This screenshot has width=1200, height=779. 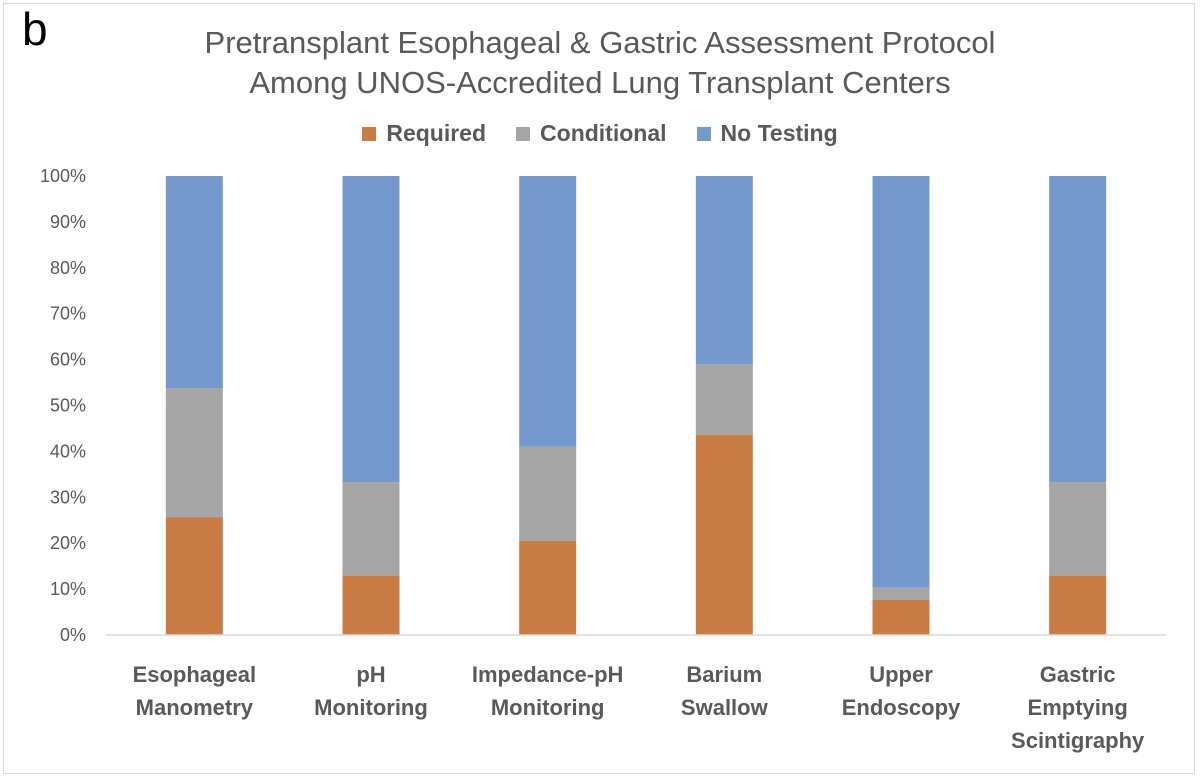 I want to click on legend-item-conditional: Conditional, so click(x=591, y=133).